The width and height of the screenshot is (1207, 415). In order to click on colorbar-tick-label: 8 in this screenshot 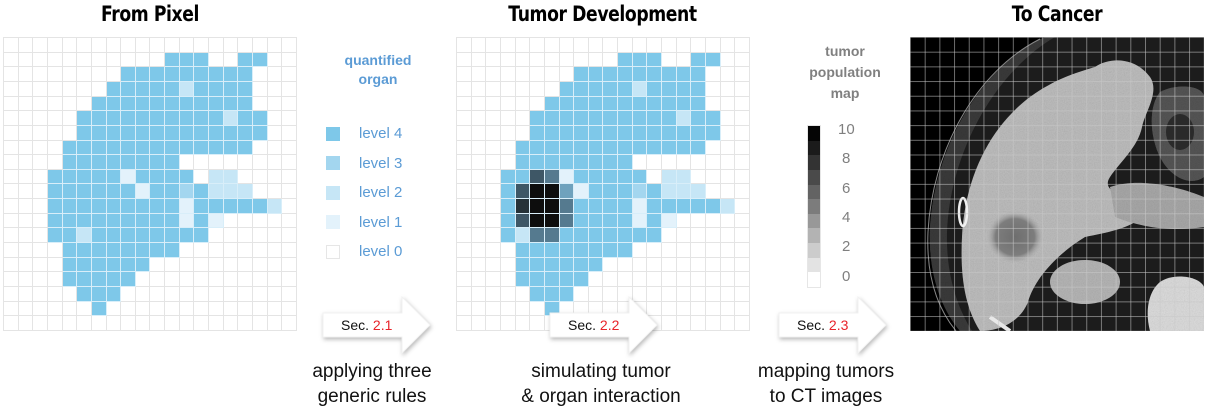, I will do `click(846, 159)`.